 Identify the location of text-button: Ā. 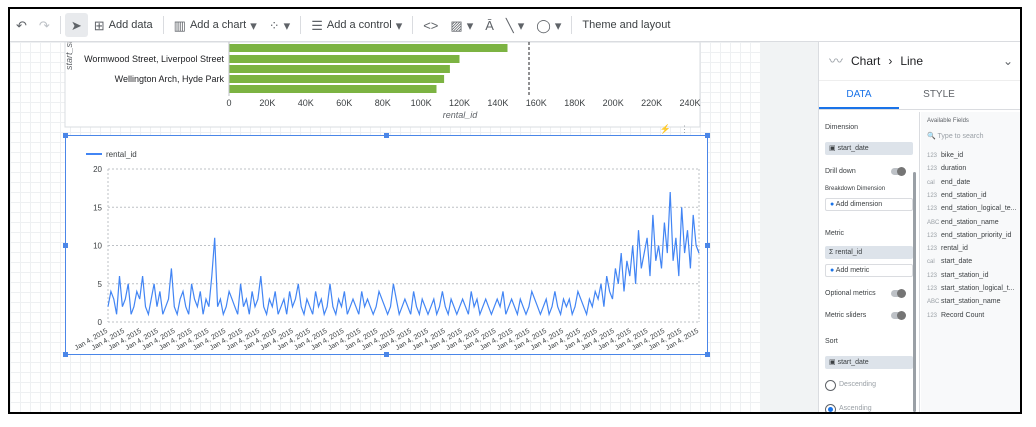
(489, 25).